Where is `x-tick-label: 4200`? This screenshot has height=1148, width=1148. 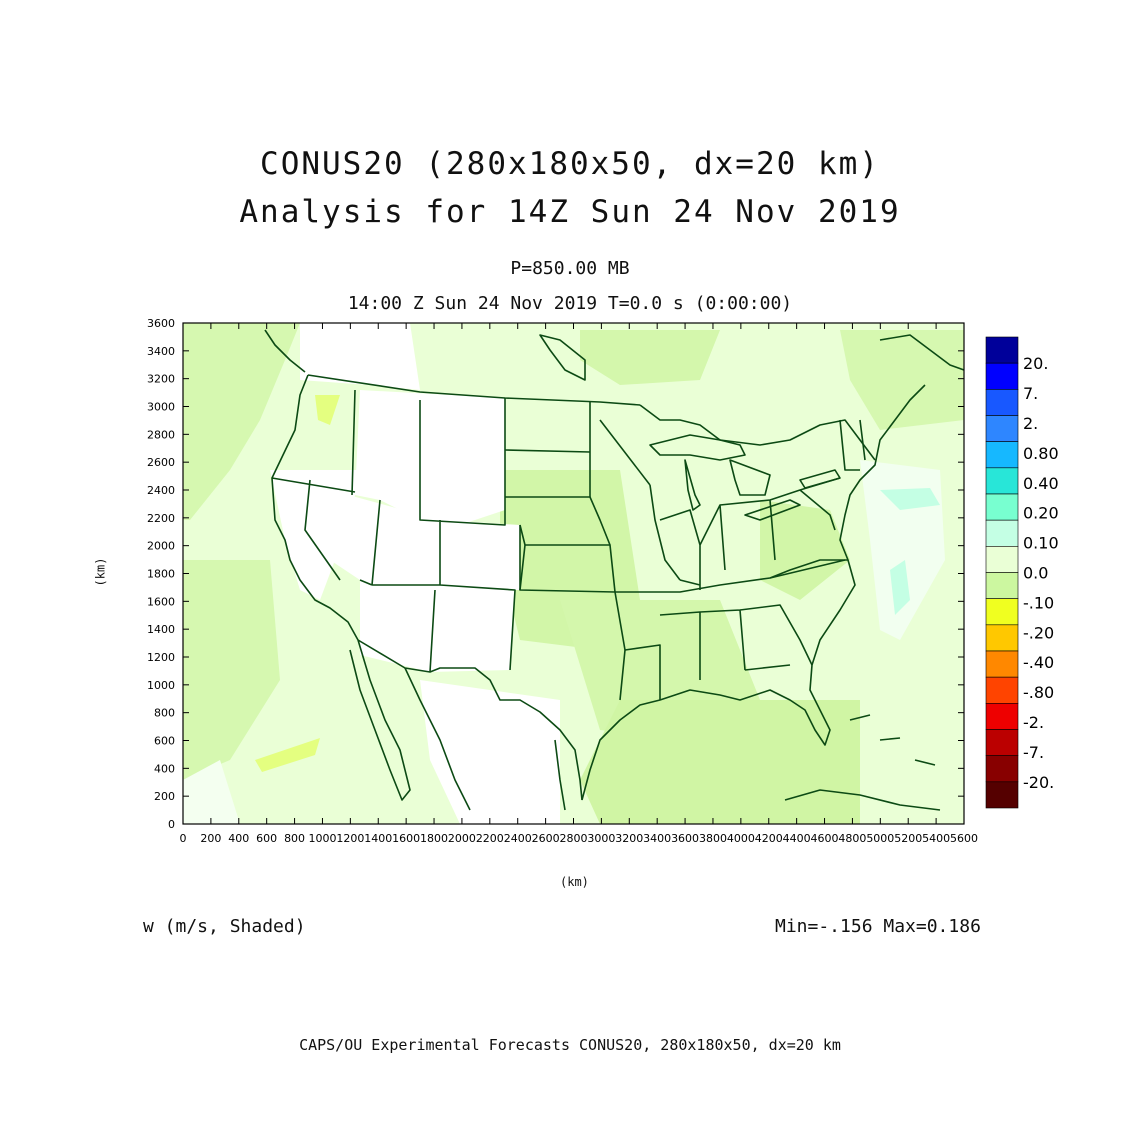
x-tick-label: 4200 is located at coordinates (769, 838).